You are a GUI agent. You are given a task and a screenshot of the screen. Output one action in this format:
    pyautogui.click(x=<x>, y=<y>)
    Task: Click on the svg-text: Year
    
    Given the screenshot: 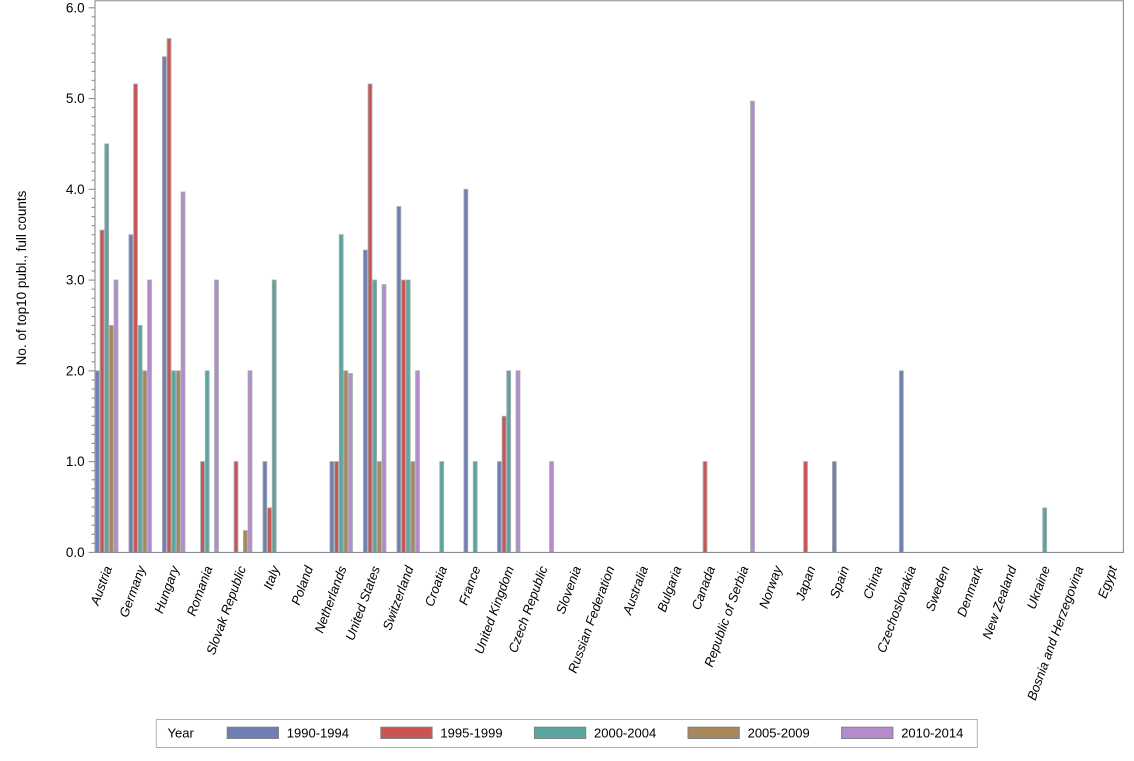 What is the action you would take?
    pyautogui.click(x=181, y=733)
    